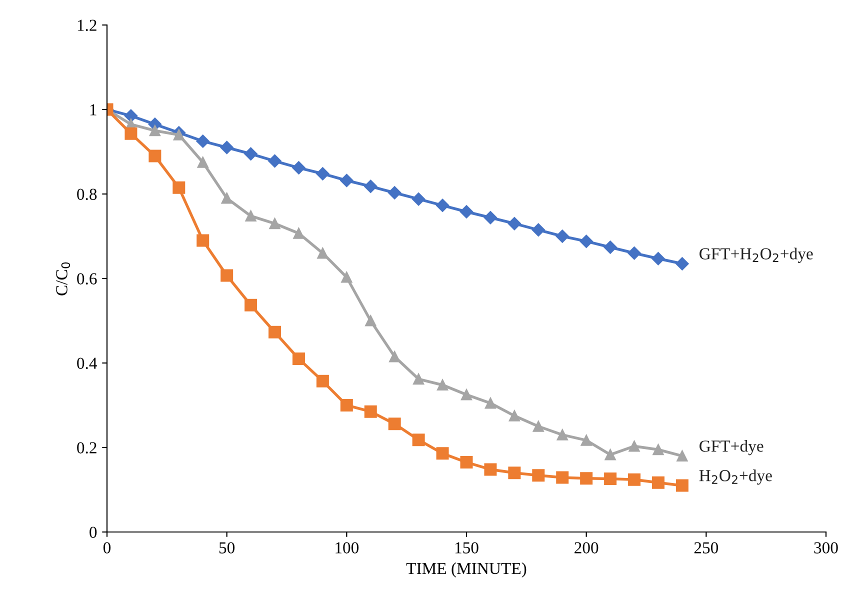  Describe the element at coordinates (107, 548) in the screenshot. I see `x-tick-label: 0` at that location.